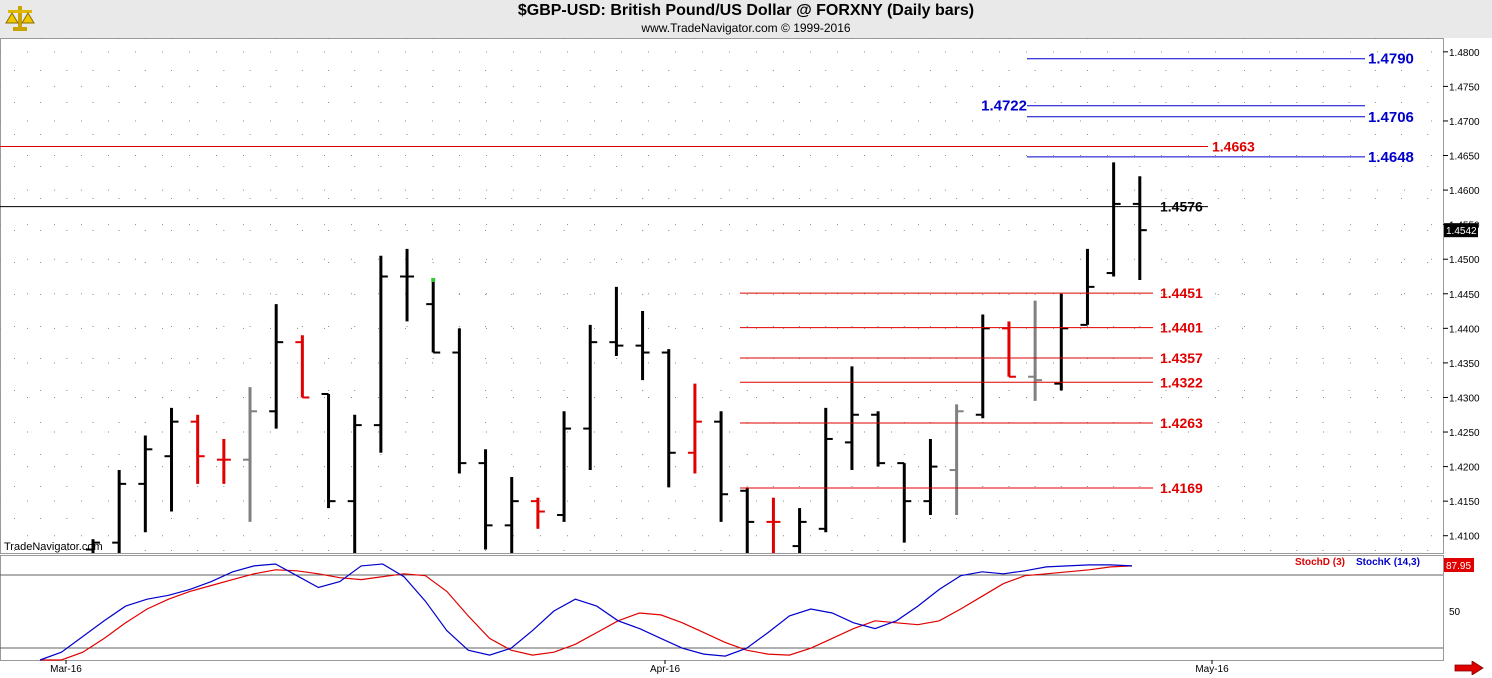 Image resolution: width=1492 pixels, height=678 pixels. Describe the element at coordinates (1464, 295) in the screenshot. I see `y-tick-label: 1.4450` at that location.